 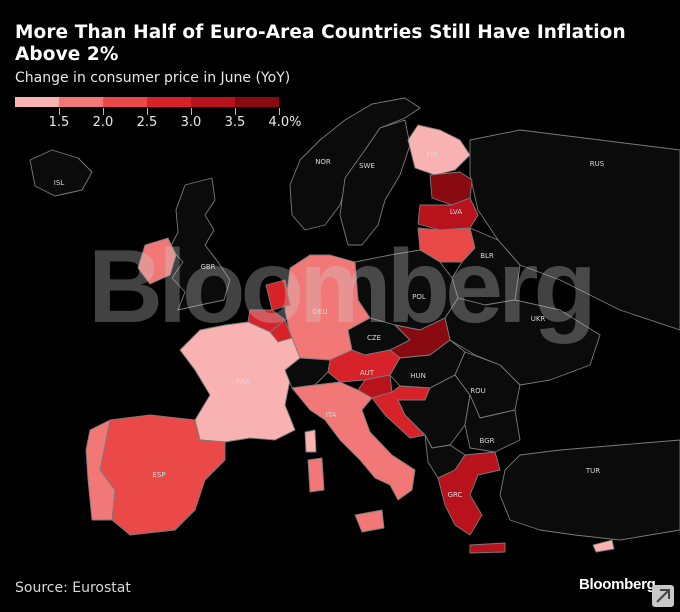 What do you see at coordinates (243, 382) in the screenshot?
I see `label-fra: FRA` at bounding box center [243, 382].